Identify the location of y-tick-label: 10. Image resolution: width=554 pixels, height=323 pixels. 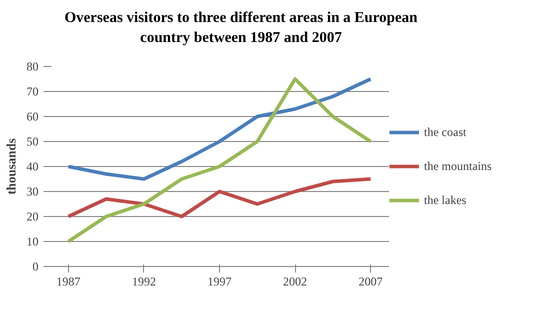
(32, 241).